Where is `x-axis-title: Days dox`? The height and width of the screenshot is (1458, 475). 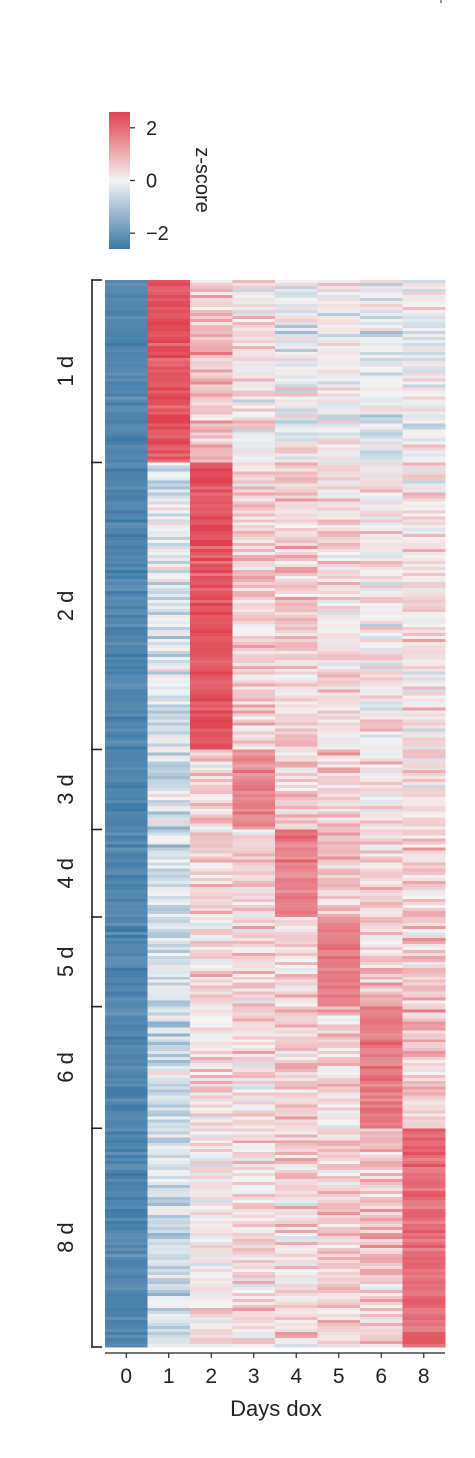 x-axis-title: Days dox is located at coordinates (276, 1408).